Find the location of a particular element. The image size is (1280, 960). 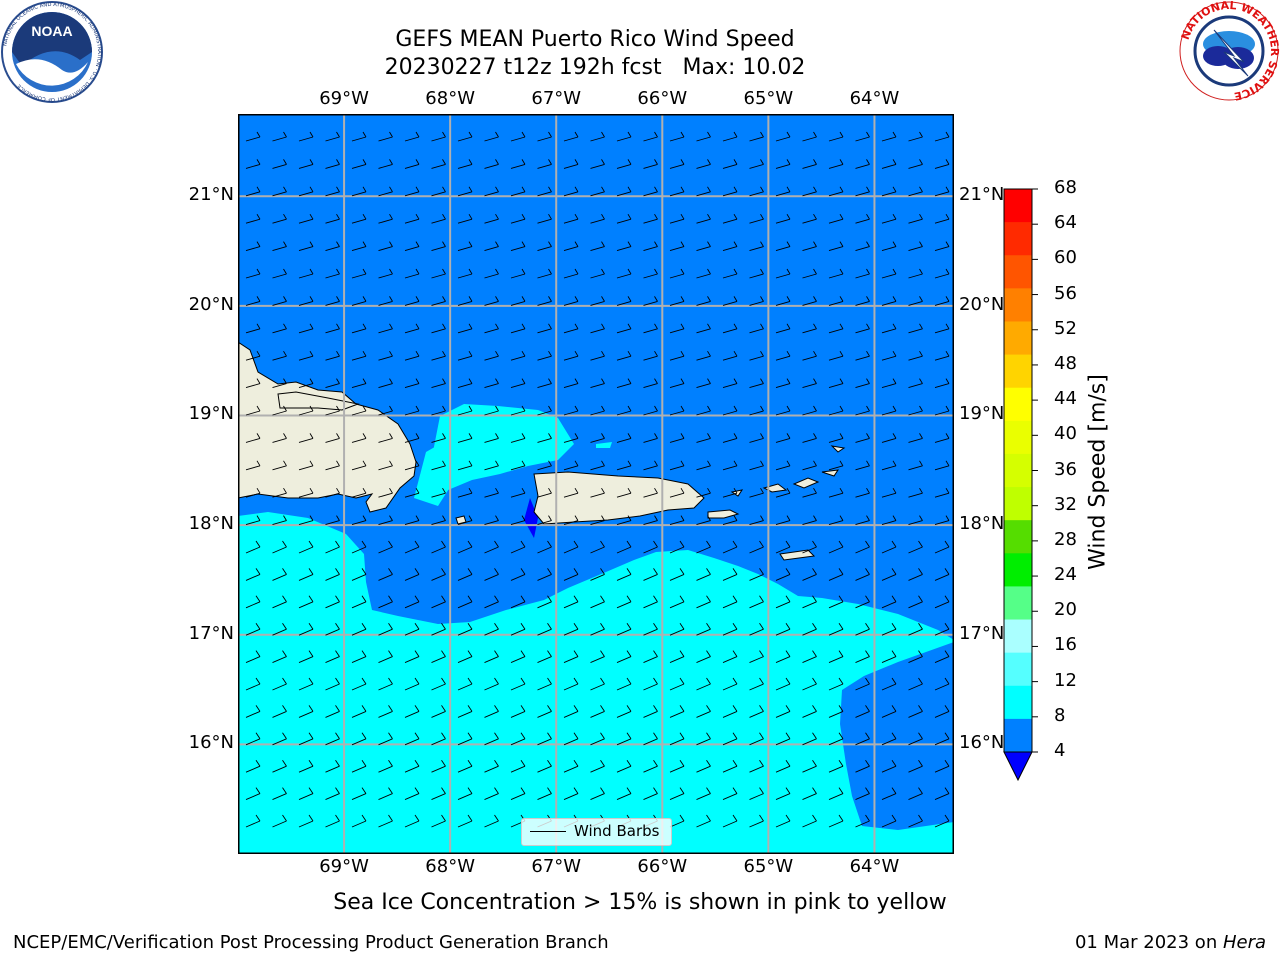

land-anegada is located at coordinates (838, 449).